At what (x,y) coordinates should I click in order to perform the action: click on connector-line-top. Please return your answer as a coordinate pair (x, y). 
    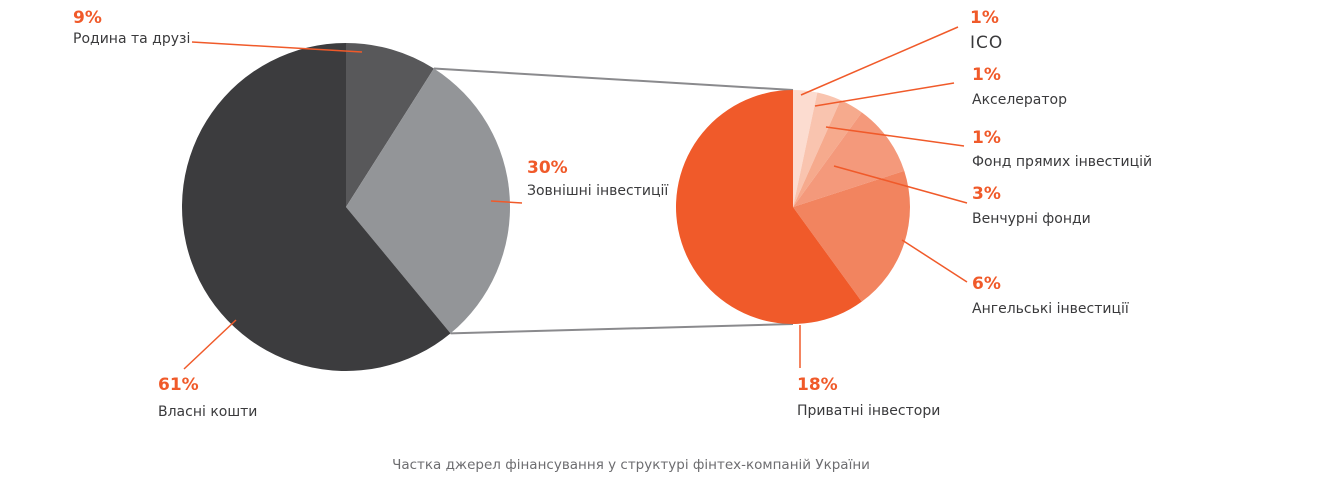
    Looking at the image, I should click on (613, 79).